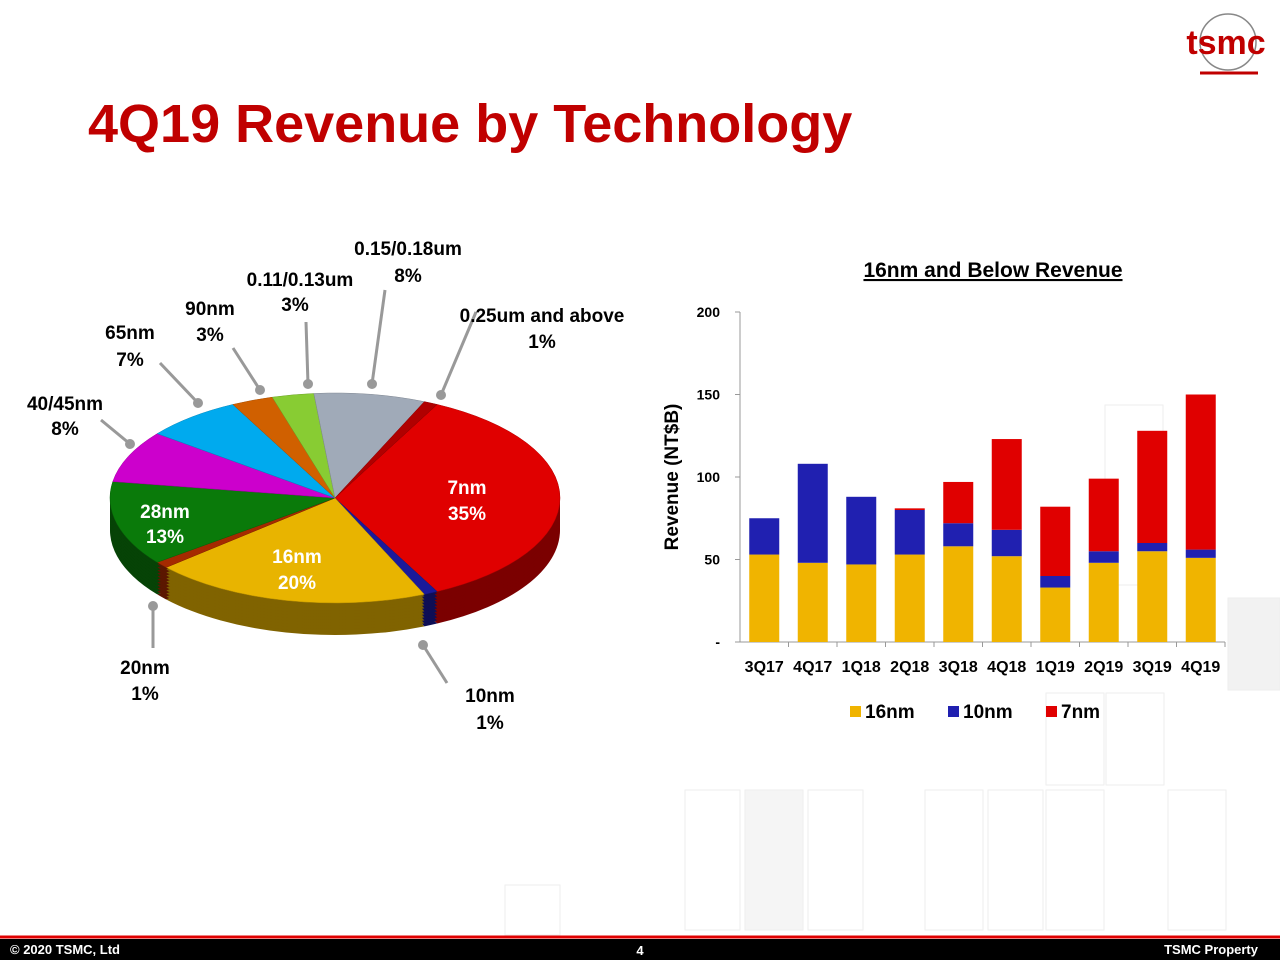 The width and height of the screenshot is (1280, 965). Describe the element at coordinates (1152, 667) in the screenshot. I see `x-tick-label: 3Q19` at that location.